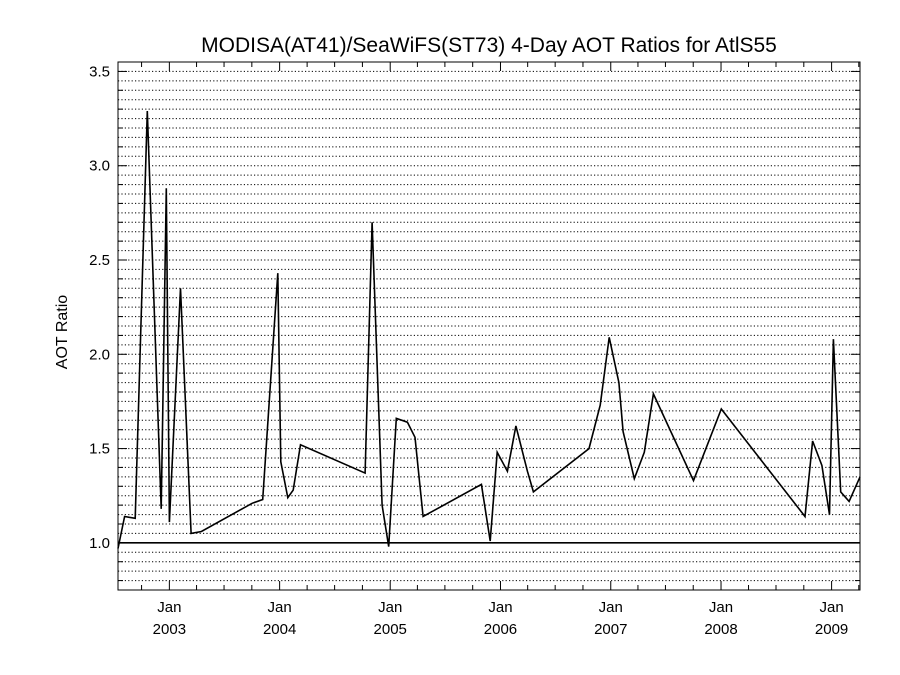  I want to click on y-tick-label: 3.0, so click(99, 166).